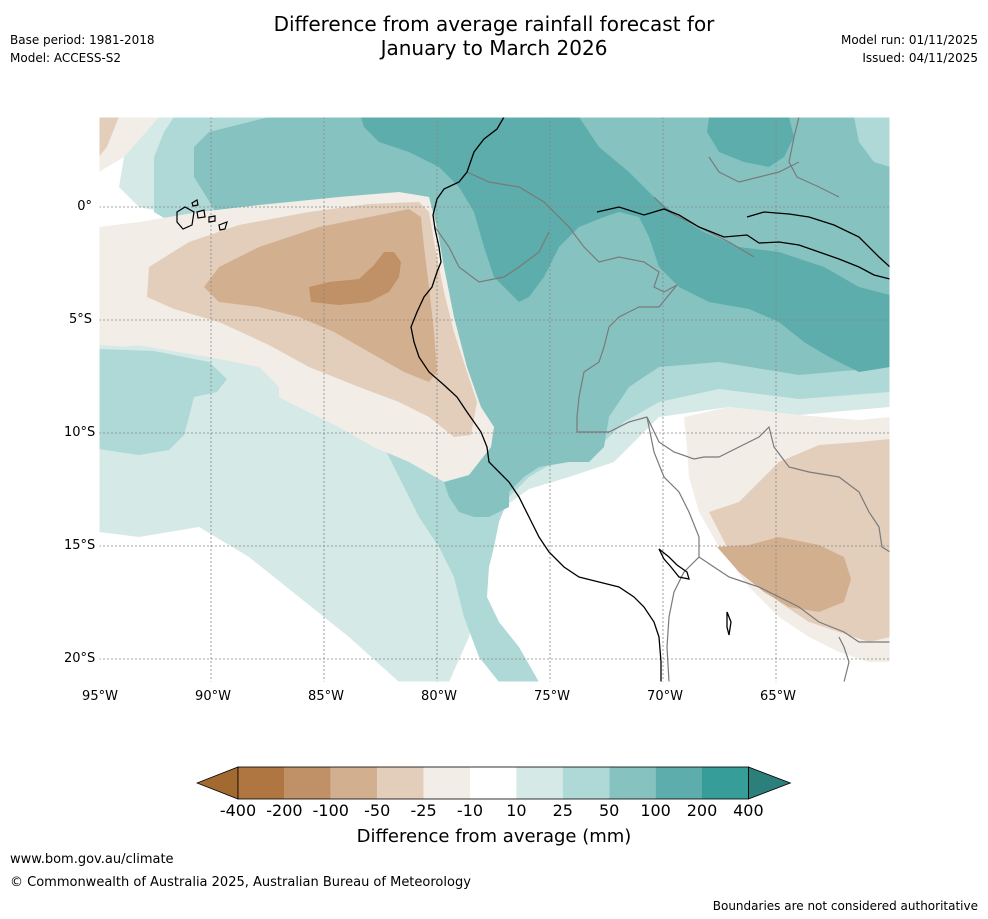  I want to click on lon-label-95w: 95°W, so click(100, 696).